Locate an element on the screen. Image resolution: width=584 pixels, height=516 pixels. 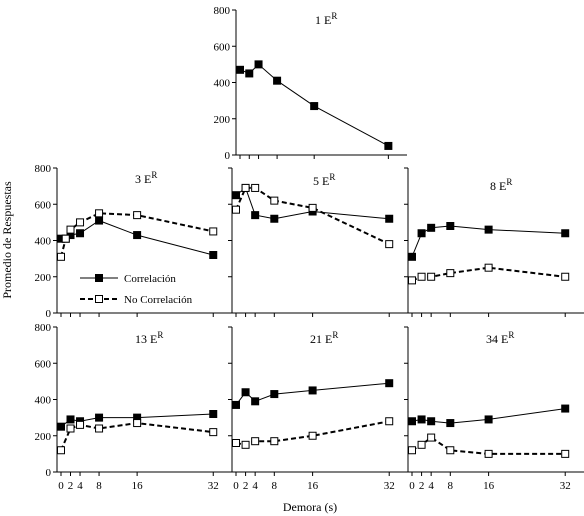
panel: 0 200 400 600 800 3 ER is located at coordinates (133, 241).